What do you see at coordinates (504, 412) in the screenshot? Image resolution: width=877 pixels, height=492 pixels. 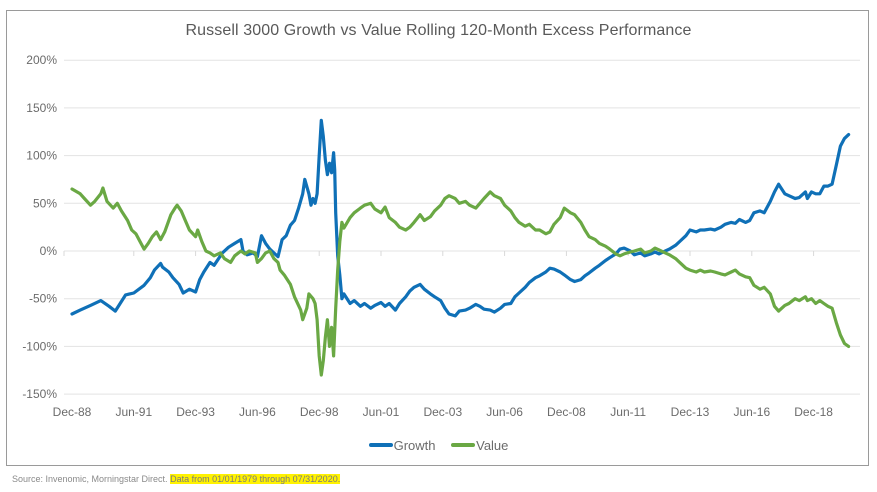 I see `x-tick-label: Jun-06` at bounding box center [504, 412].